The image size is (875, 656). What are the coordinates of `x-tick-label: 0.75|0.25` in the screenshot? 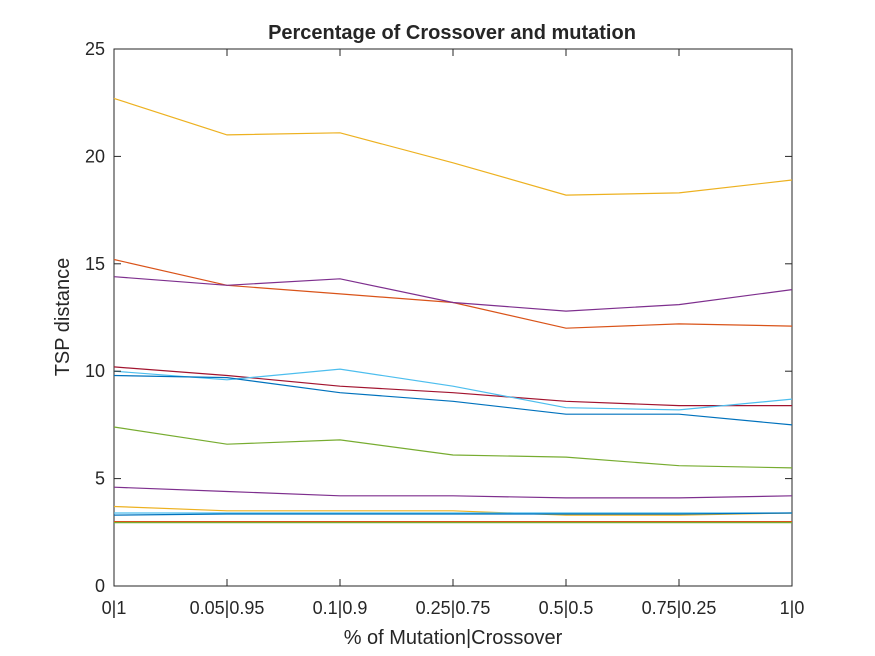 It's located at (679, 608).